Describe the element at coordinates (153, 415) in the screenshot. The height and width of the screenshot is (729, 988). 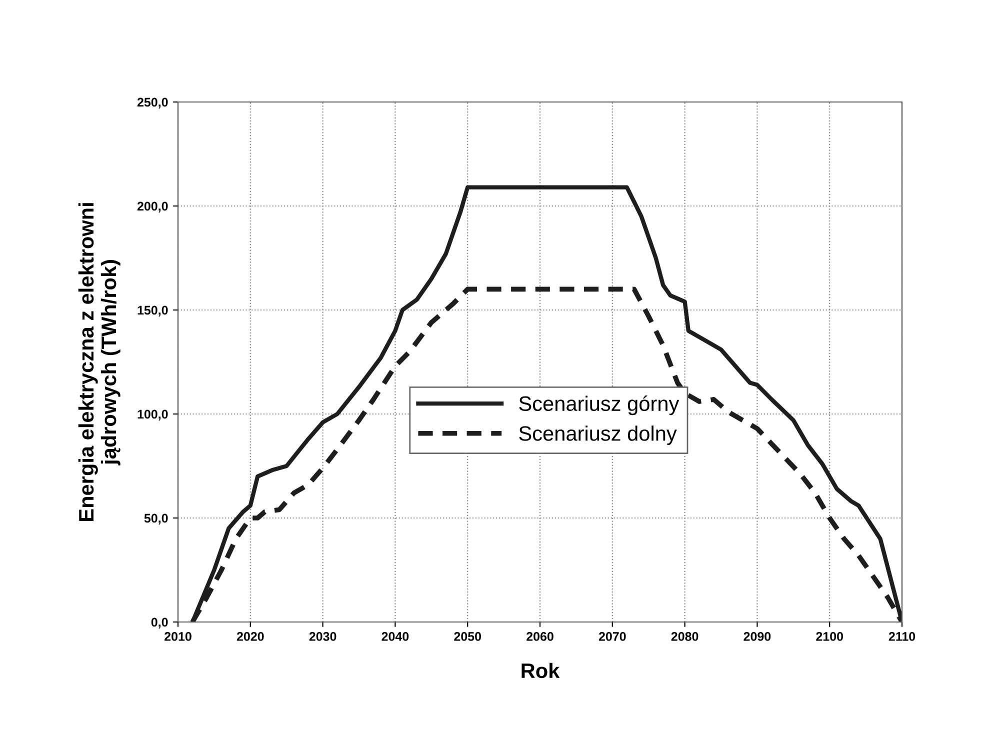
I see `y-tick-label: 100,0` at that location.